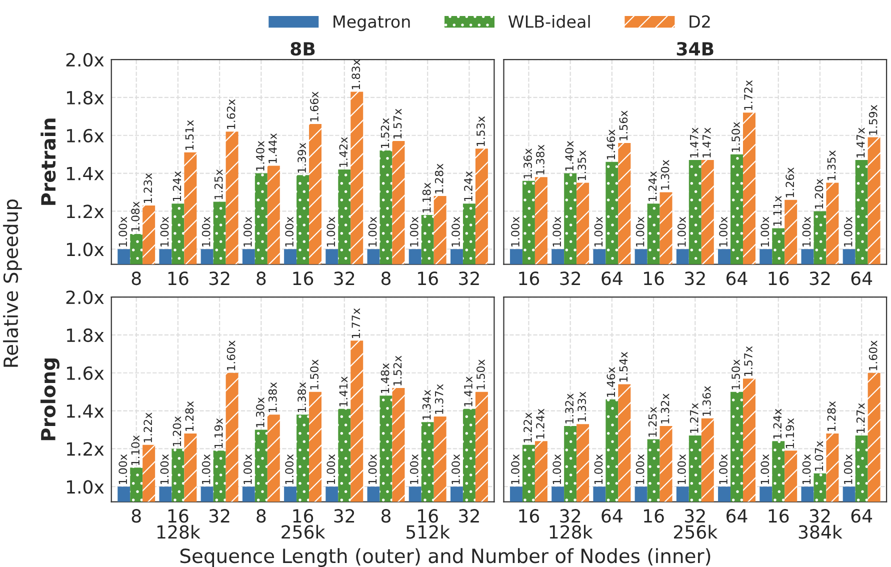  I want to click on data-label: 1.08x, so click(135, 217).